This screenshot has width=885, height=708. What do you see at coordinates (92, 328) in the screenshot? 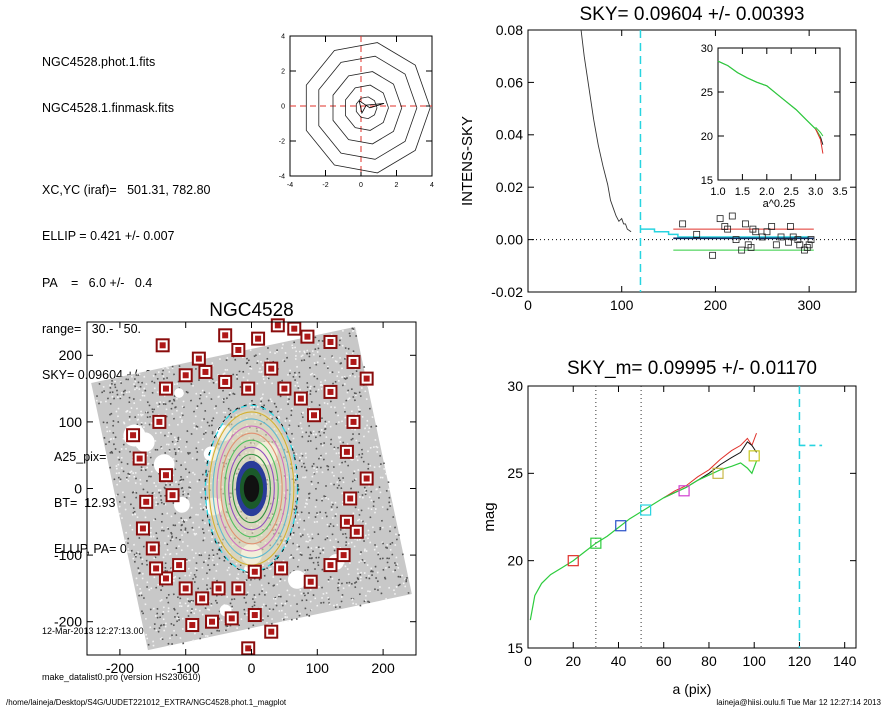
I see `range-line: range= 30.- 50.` at bounding box center [92, 328].